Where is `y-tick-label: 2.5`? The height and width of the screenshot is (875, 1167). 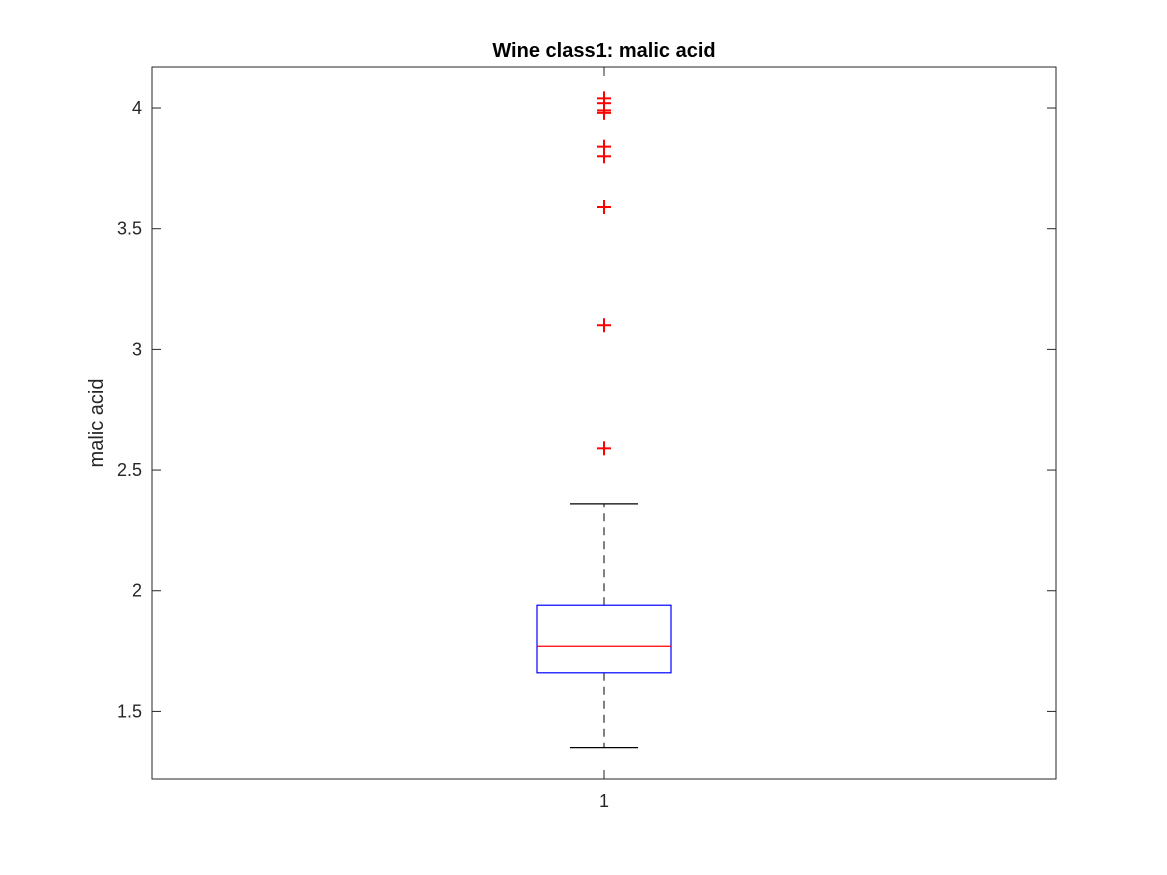 y-tick-label: 2.5 is located at coordinates (129, 470).